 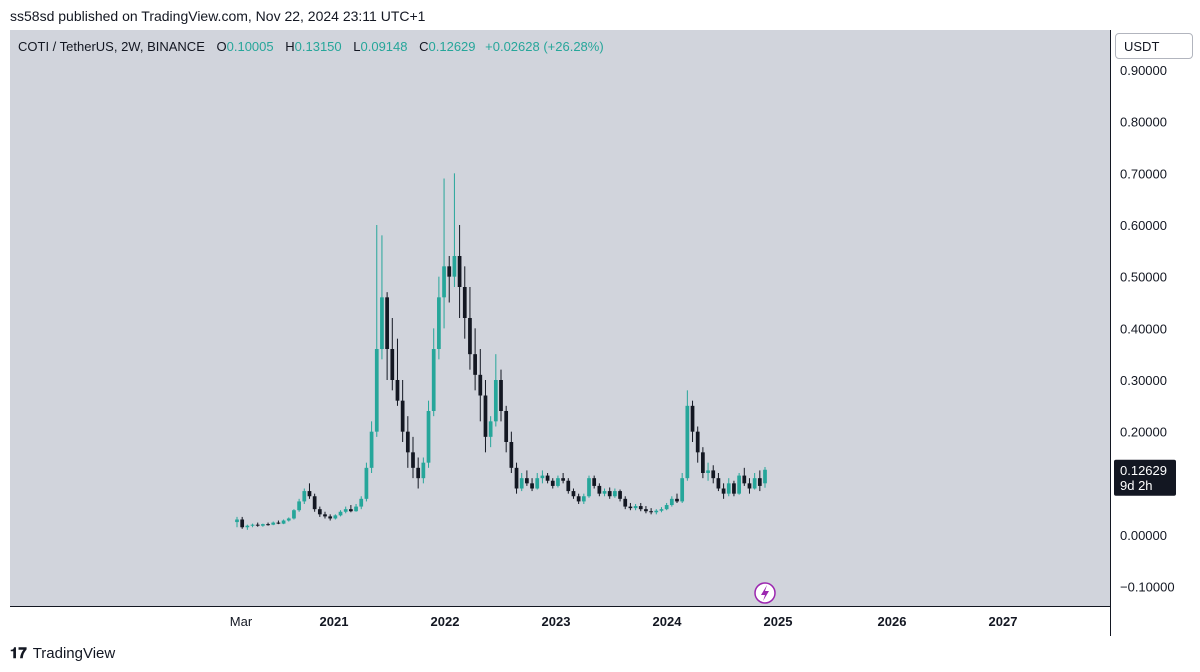 I want to click on time-tick-label: 2026, so click(x=892, y=621).